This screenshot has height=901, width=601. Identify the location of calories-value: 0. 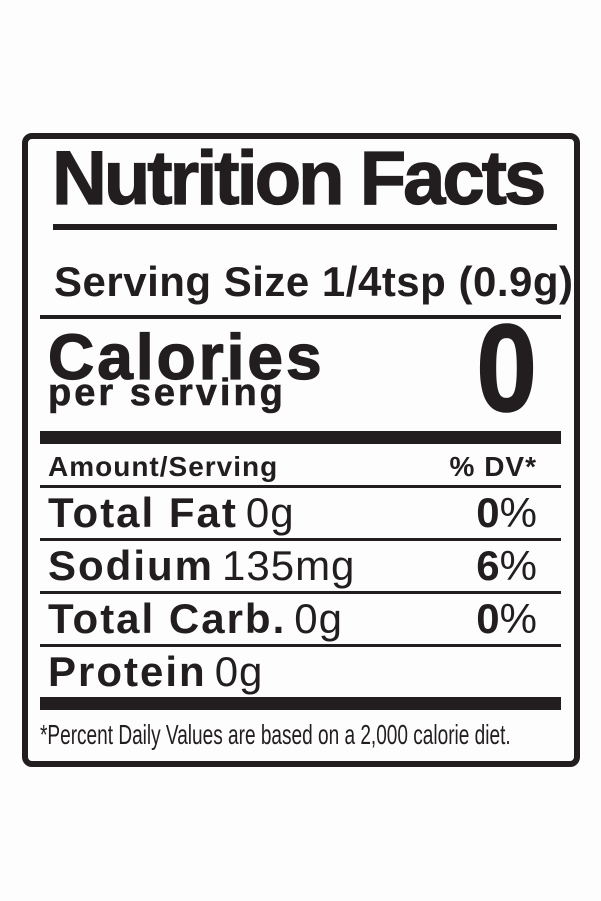
(507, 369).